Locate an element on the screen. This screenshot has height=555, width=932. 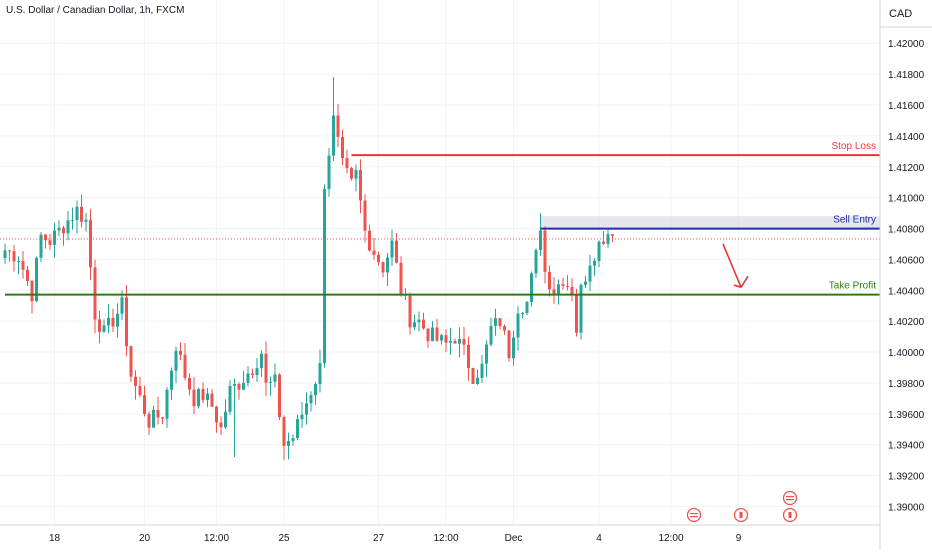
symbol-title: U.S. Dollar / Canadian Dollar, 1h, FXCM is located at coordinates (95, 10).